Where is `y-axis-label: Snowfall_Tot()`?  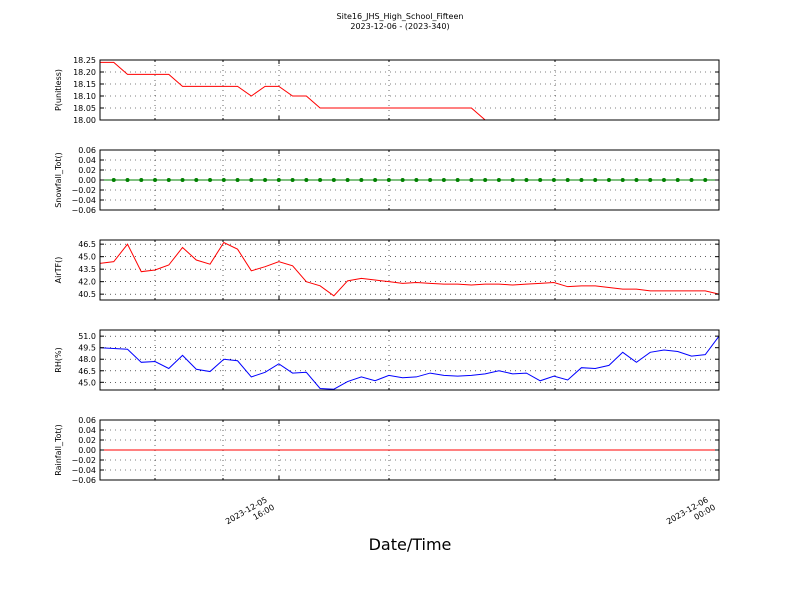 y-axis-label: Snowfall_Tot() is located at coordinates (58, 180).